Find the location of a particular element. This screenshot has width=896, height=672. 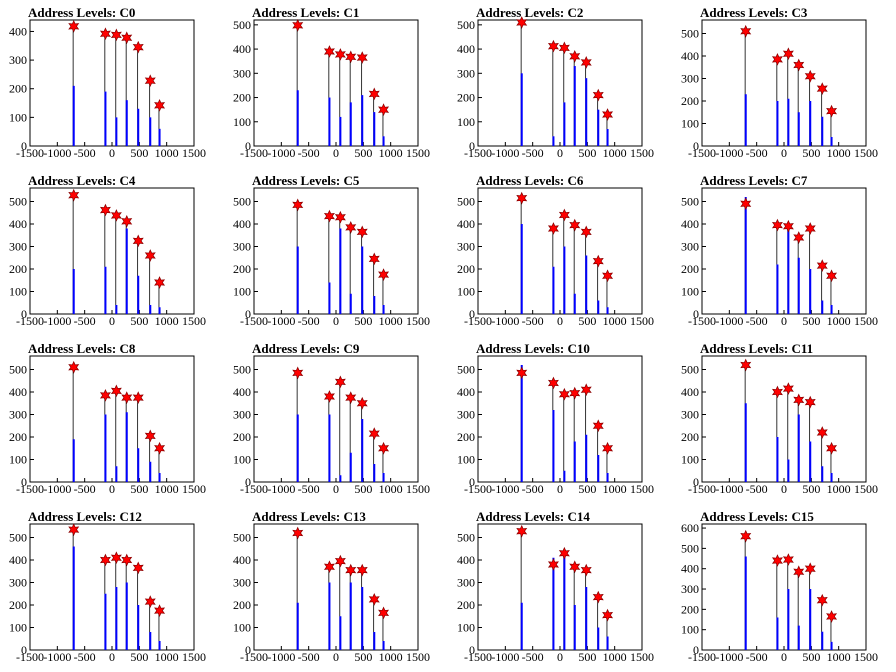

x-tick-label: 500 is located at coordinates (363, 321).